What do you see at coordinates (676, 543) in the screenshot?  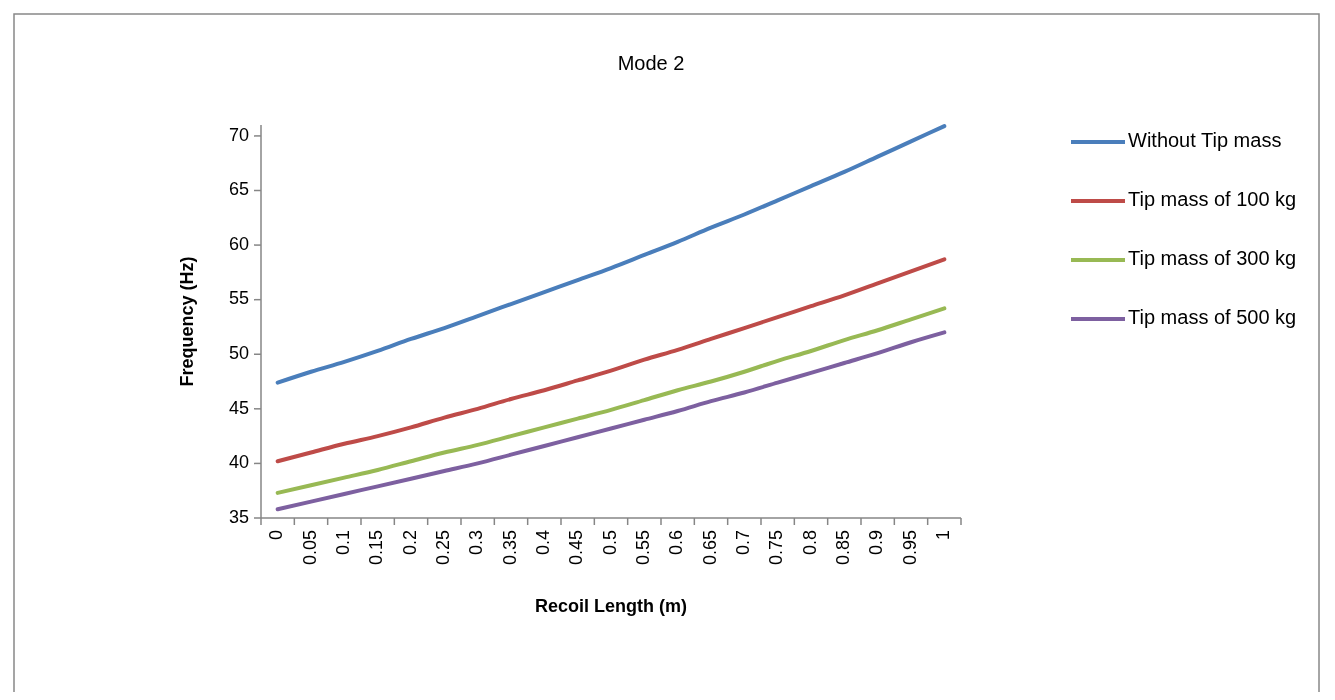 I see `x-tick-label: 0.6` at bounding box center [676, 543].